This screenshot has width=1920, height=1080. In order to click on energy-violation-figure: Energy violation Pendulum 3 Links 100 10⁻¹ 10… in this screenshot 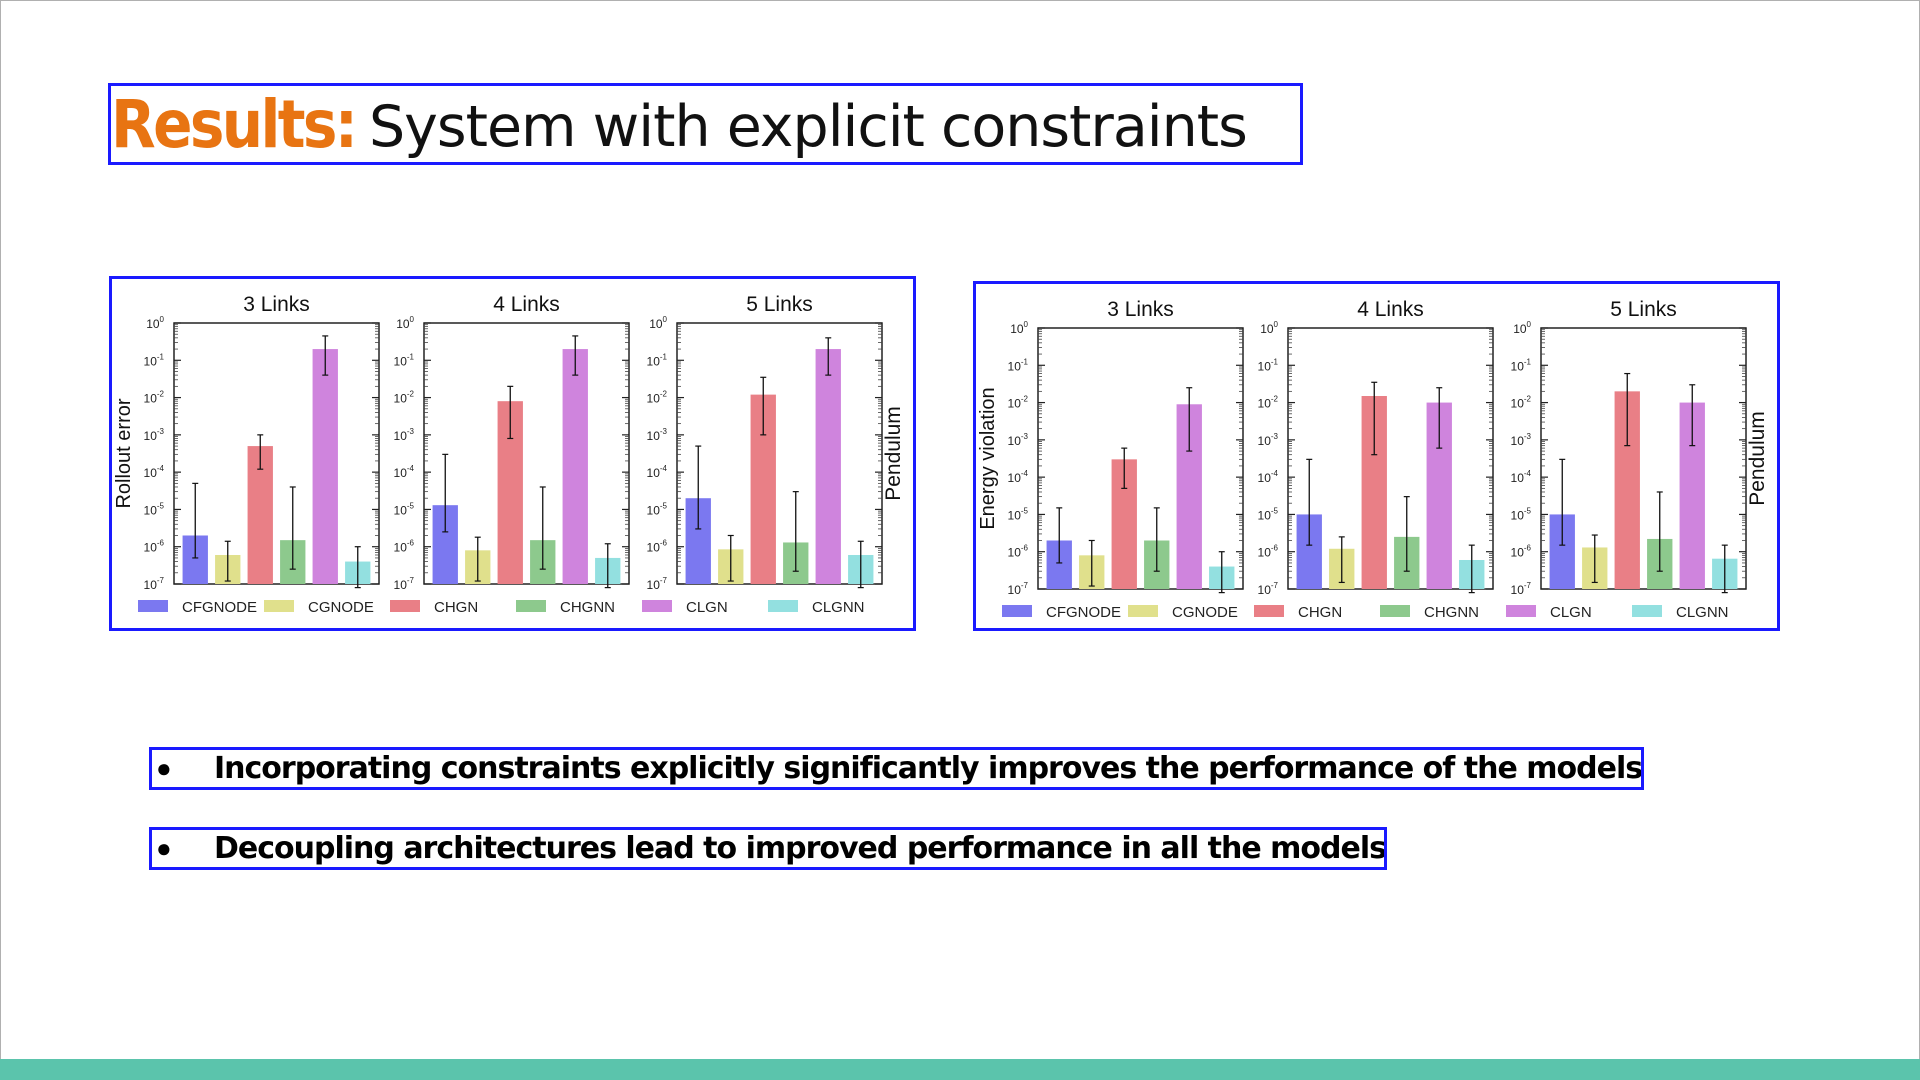, I will do `click(1376, 456)`.